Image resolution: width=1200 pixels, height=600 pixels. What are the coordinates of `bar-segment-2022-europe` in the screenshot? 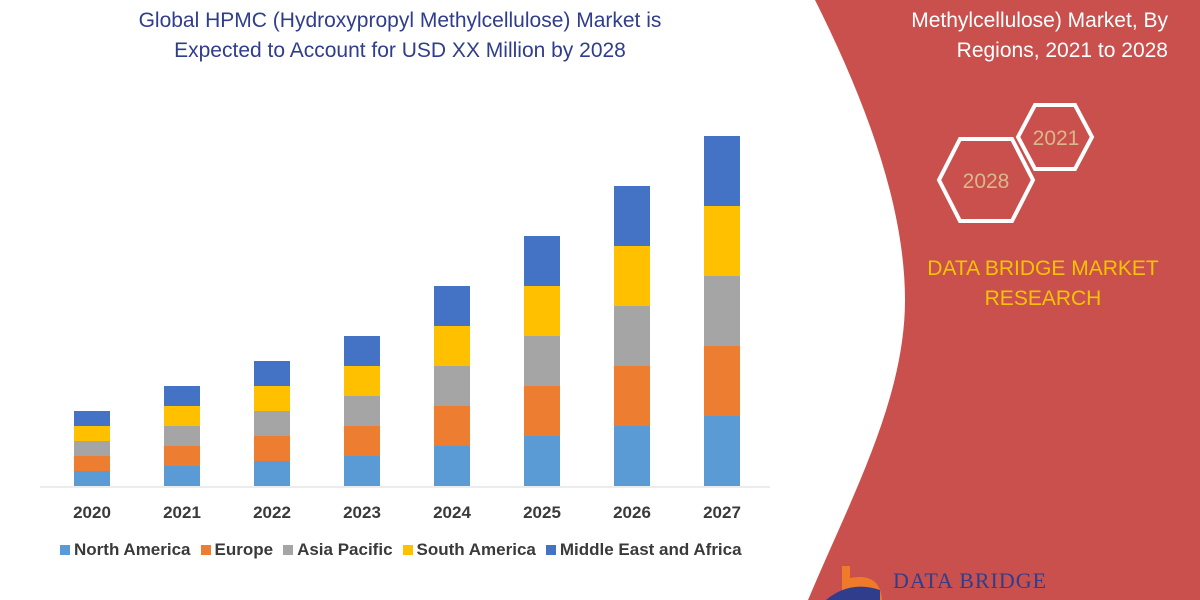 It's located at (272, 448).